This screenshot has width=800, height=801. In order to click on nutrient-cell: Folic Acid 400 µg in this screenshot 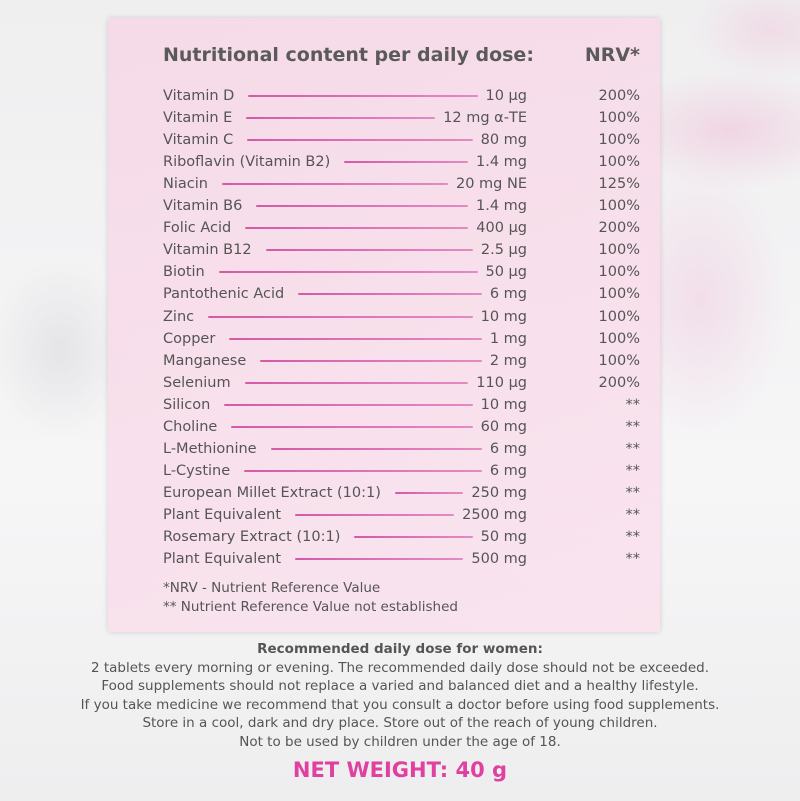, I will do `click(345, 228)`.